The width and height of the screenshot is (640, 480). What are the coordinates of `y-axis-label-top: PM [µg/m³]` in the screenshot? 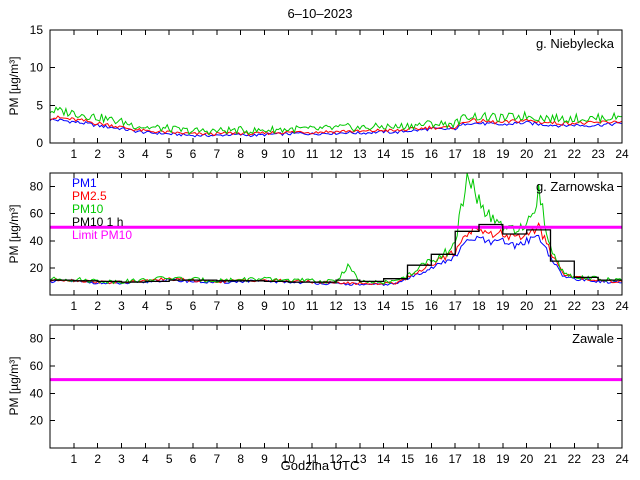 It's located at (14, 86).